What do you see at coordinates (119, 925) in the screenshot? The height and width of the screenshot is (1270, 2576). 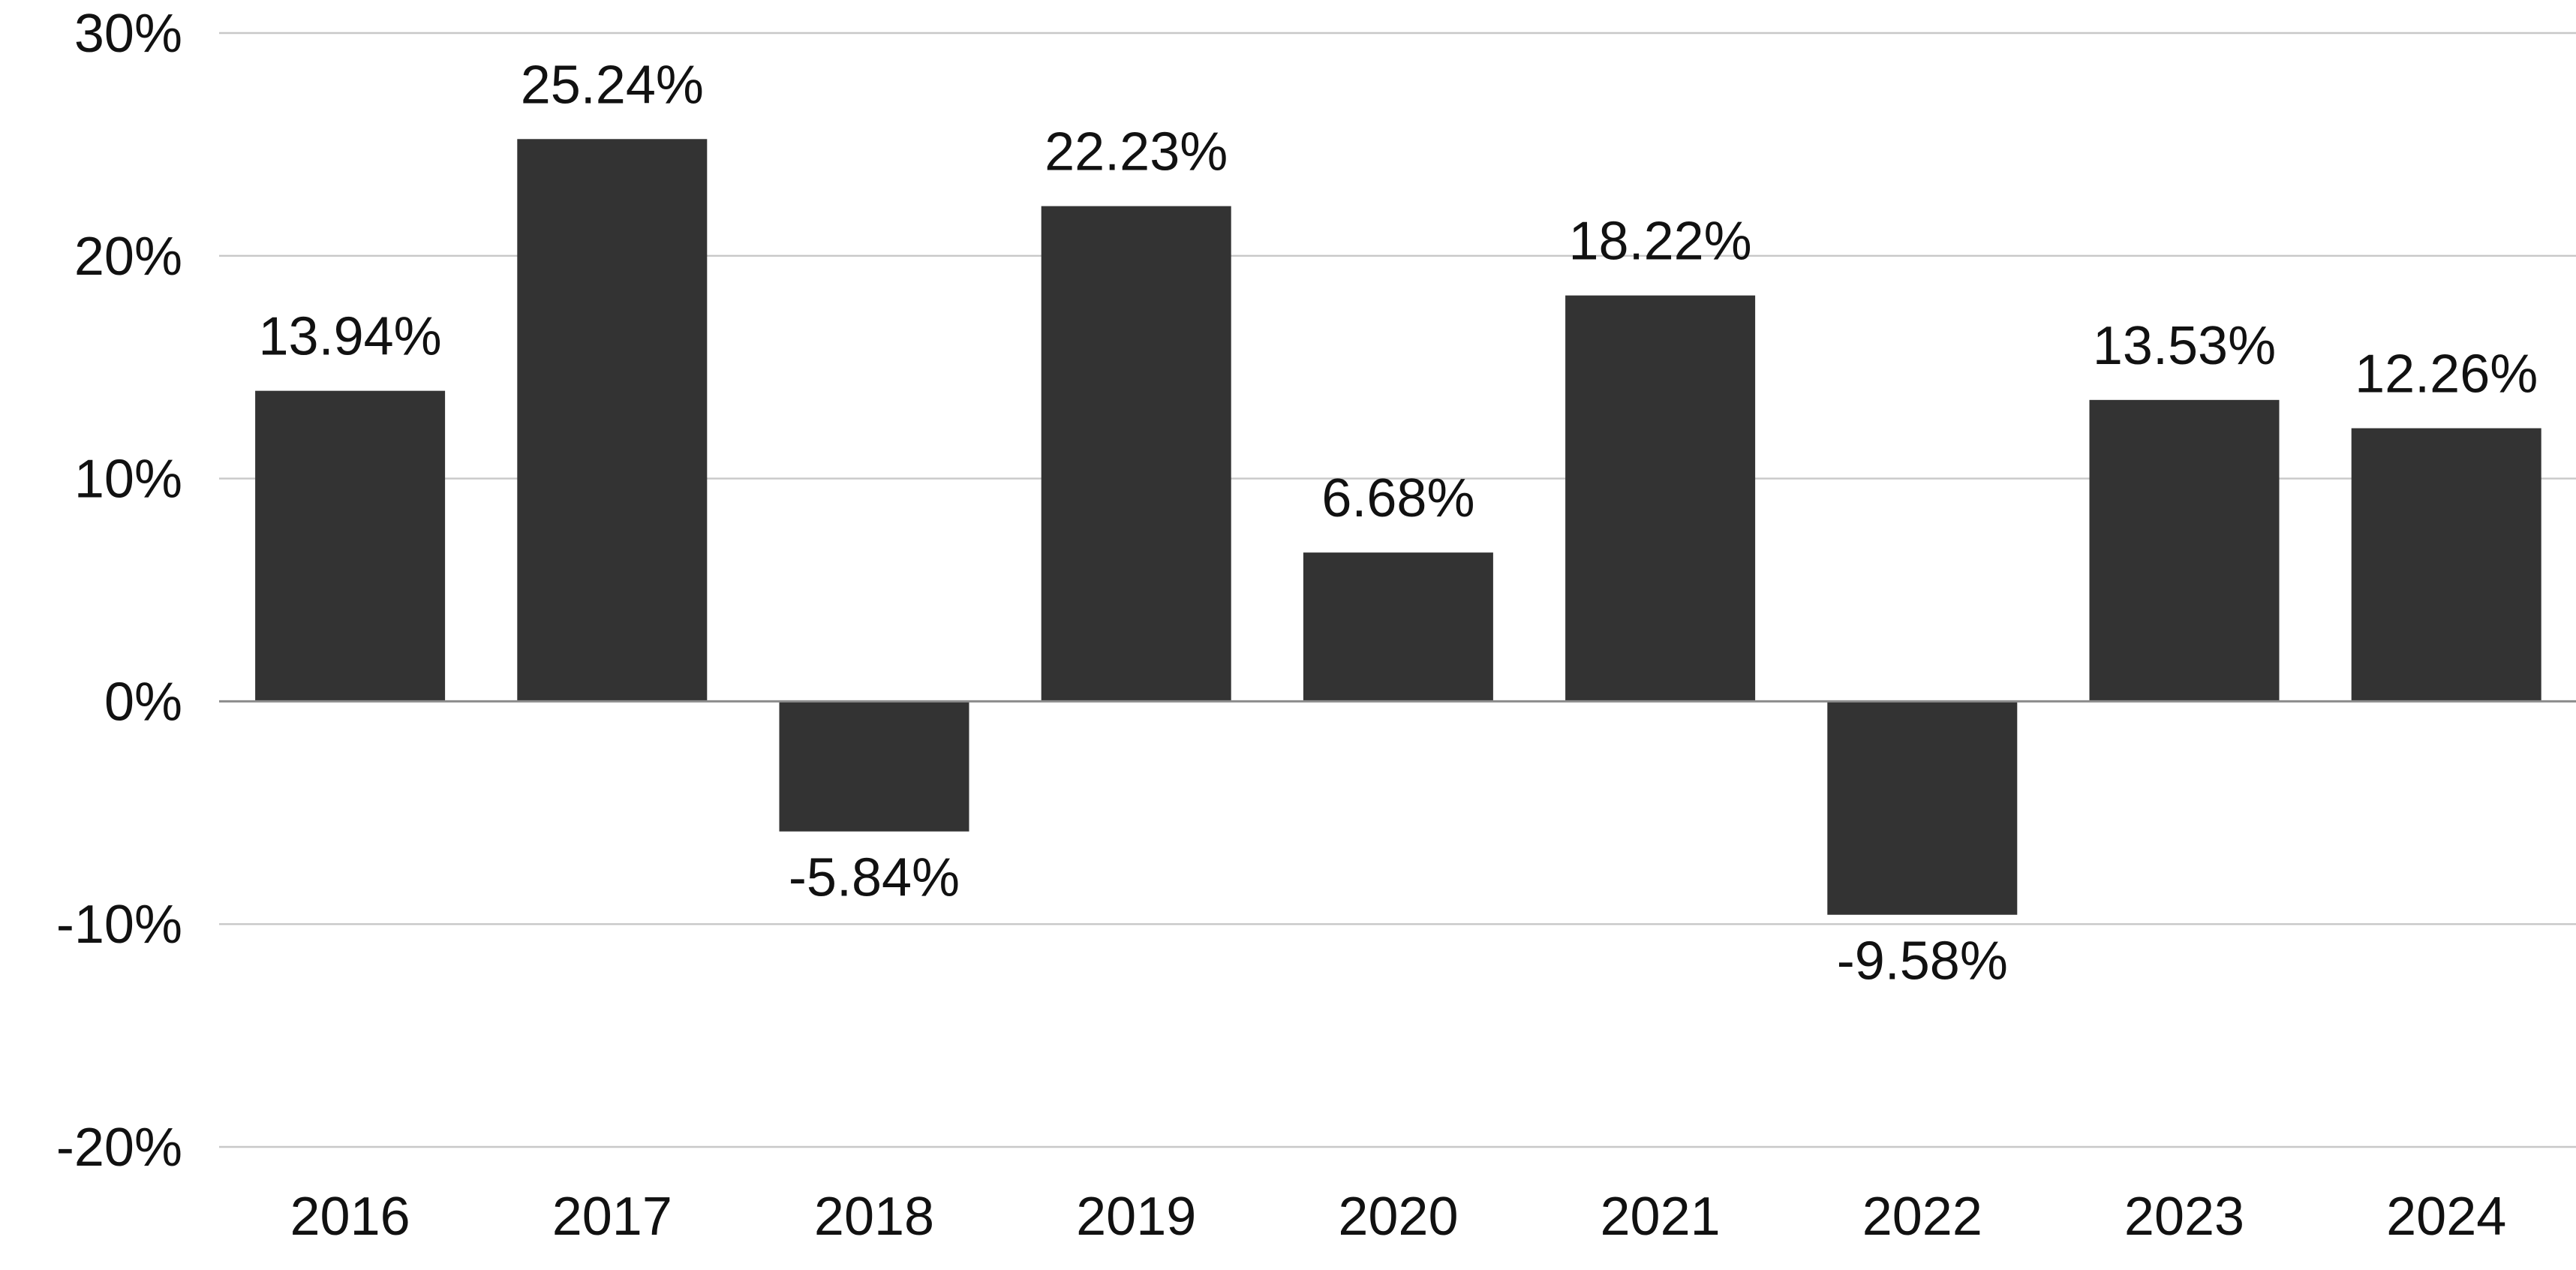 I see `y-tick-label: -10%` at bounding box center [119, 925].